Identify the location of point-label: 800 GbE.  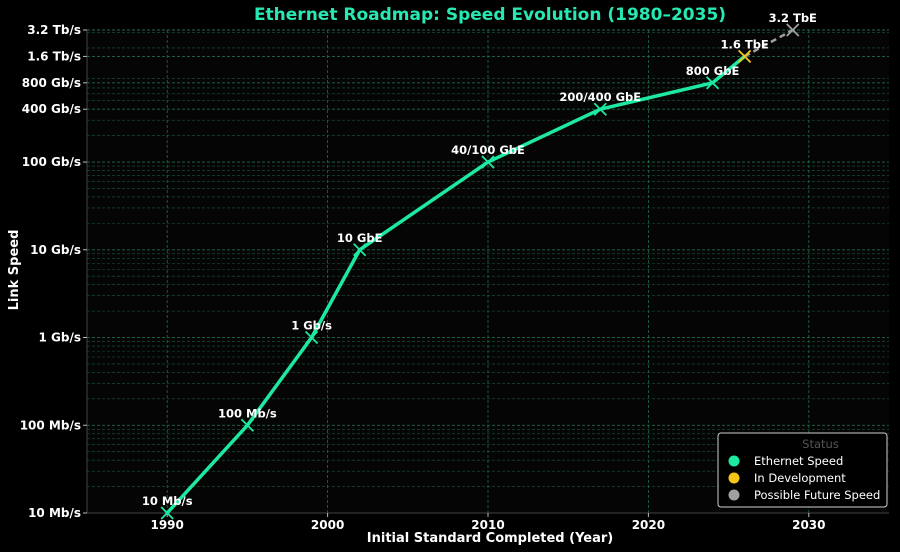
(713, 71).